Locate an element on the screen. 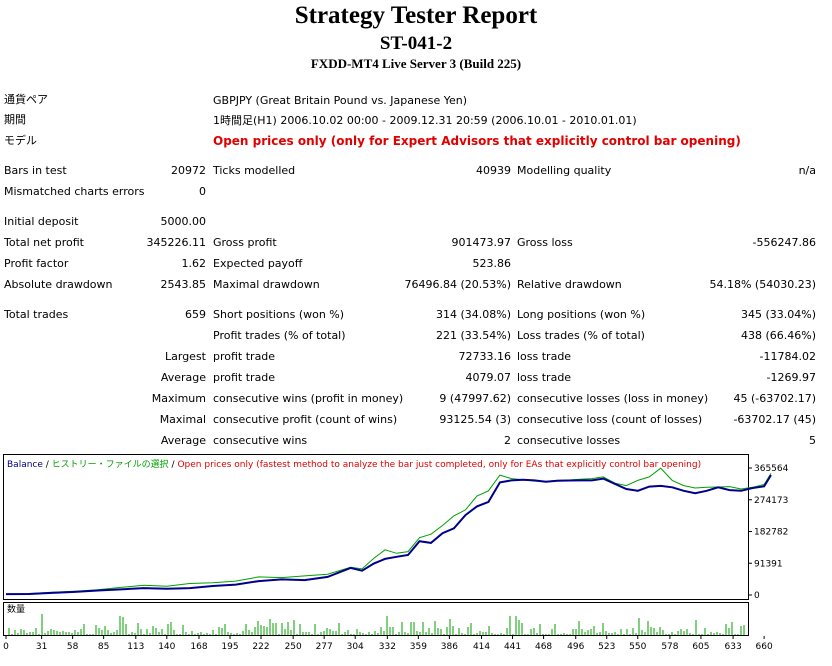 Image resolution: width=832 pixels, height=666 pixels. x-tick-label: 359 is located at coordinates (418, 647).